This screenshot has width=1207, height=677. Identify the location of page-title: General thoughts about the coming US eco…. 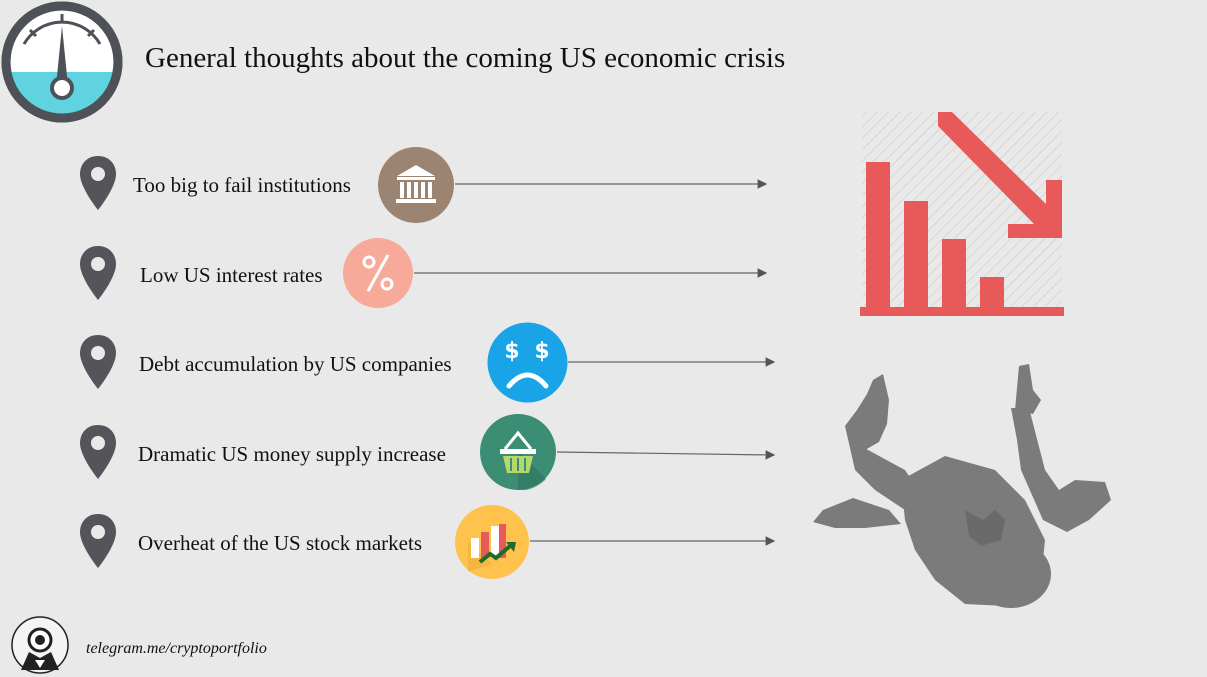
(465, 58).